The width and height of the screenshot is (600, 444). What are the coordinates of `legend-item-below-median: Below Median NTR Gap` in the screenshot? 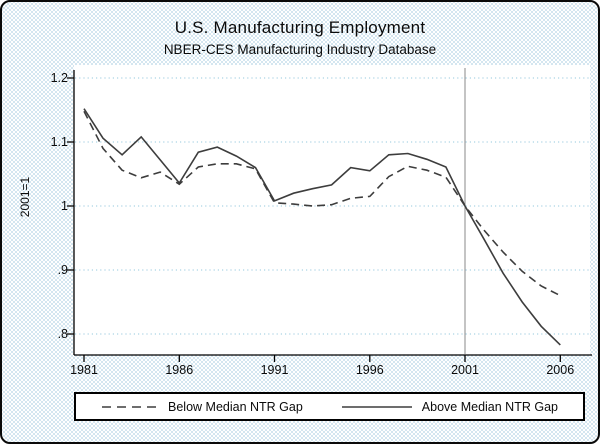 It's located at (202, 407).